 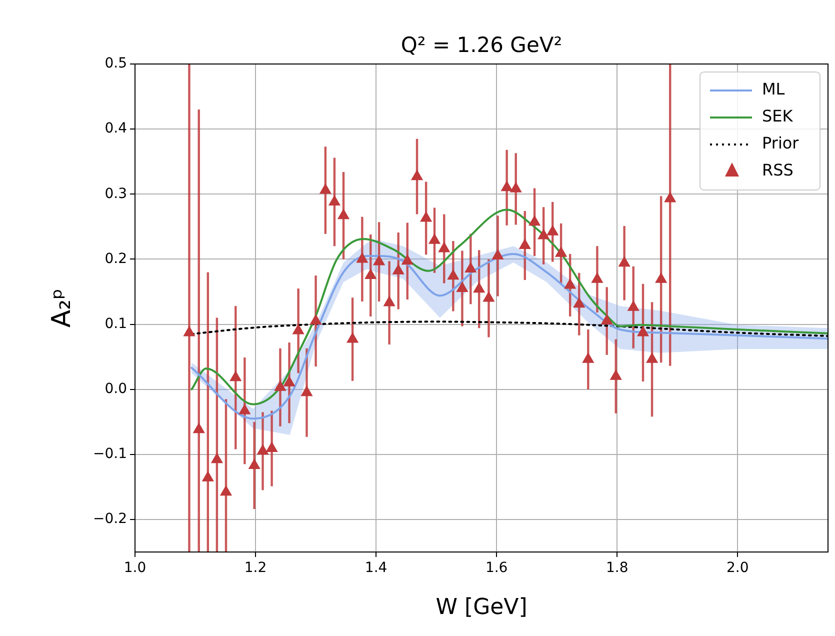 I want to click on legend-label: Prior, so click(x=781, y=143).